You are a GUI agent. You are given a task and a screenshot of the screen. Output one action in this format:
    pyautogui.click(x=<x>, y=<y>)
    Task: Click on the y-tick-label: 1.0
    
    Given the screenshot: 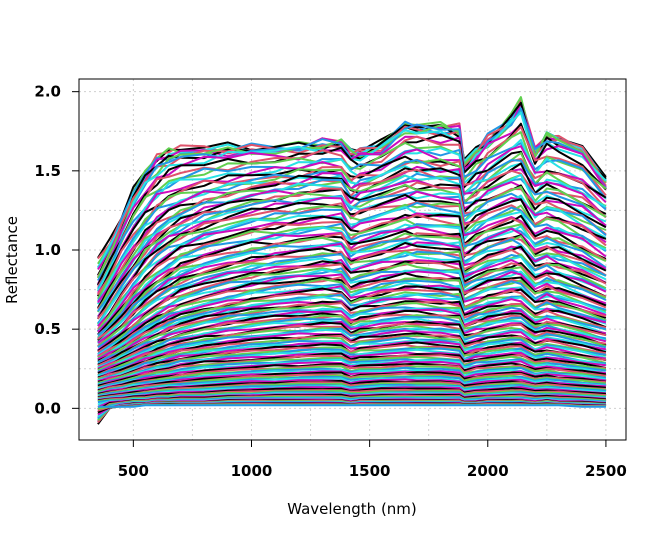 What is the action you would take?
    pyautogui.click(x=47, y=250)
    